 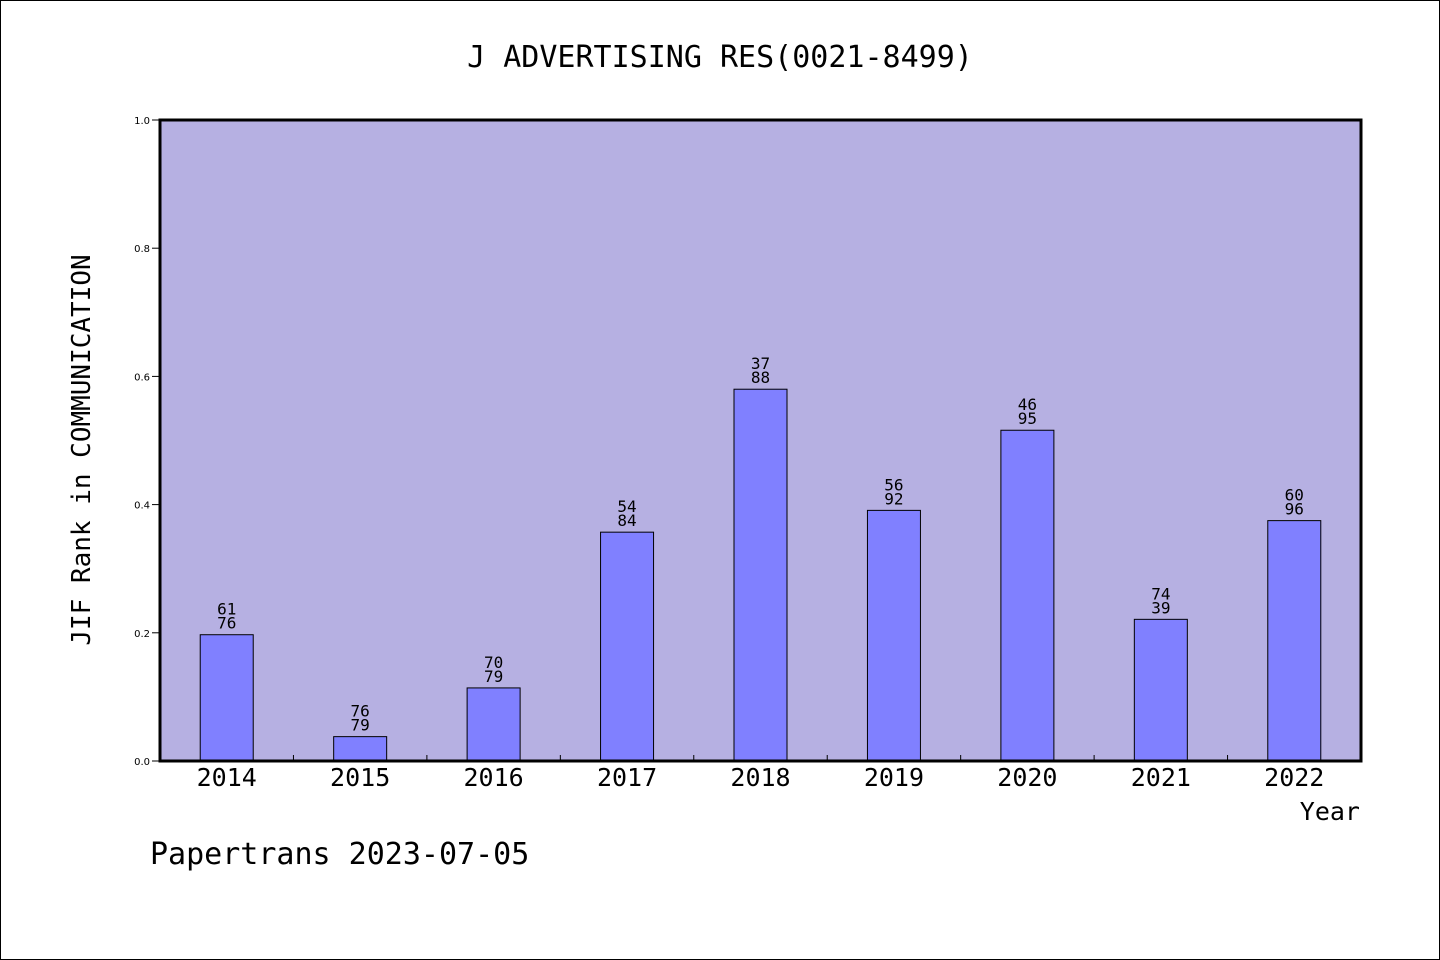 I want to click on bar-rank-label-2016: 70, so click(x=493, y=662).